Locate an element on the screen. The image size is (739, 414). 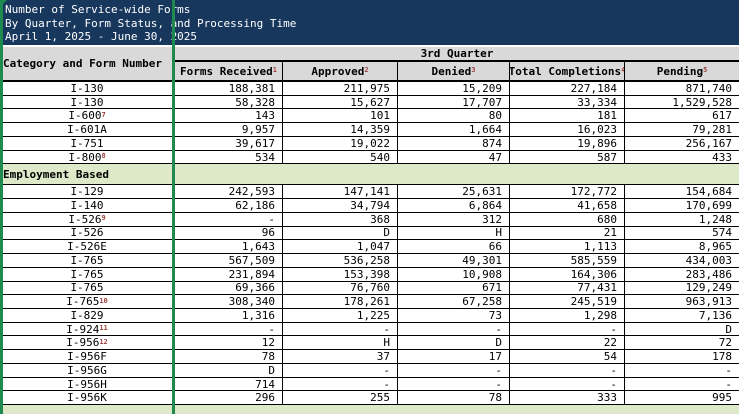
value-cell: 15,209 is located at coordinates (454, 88).